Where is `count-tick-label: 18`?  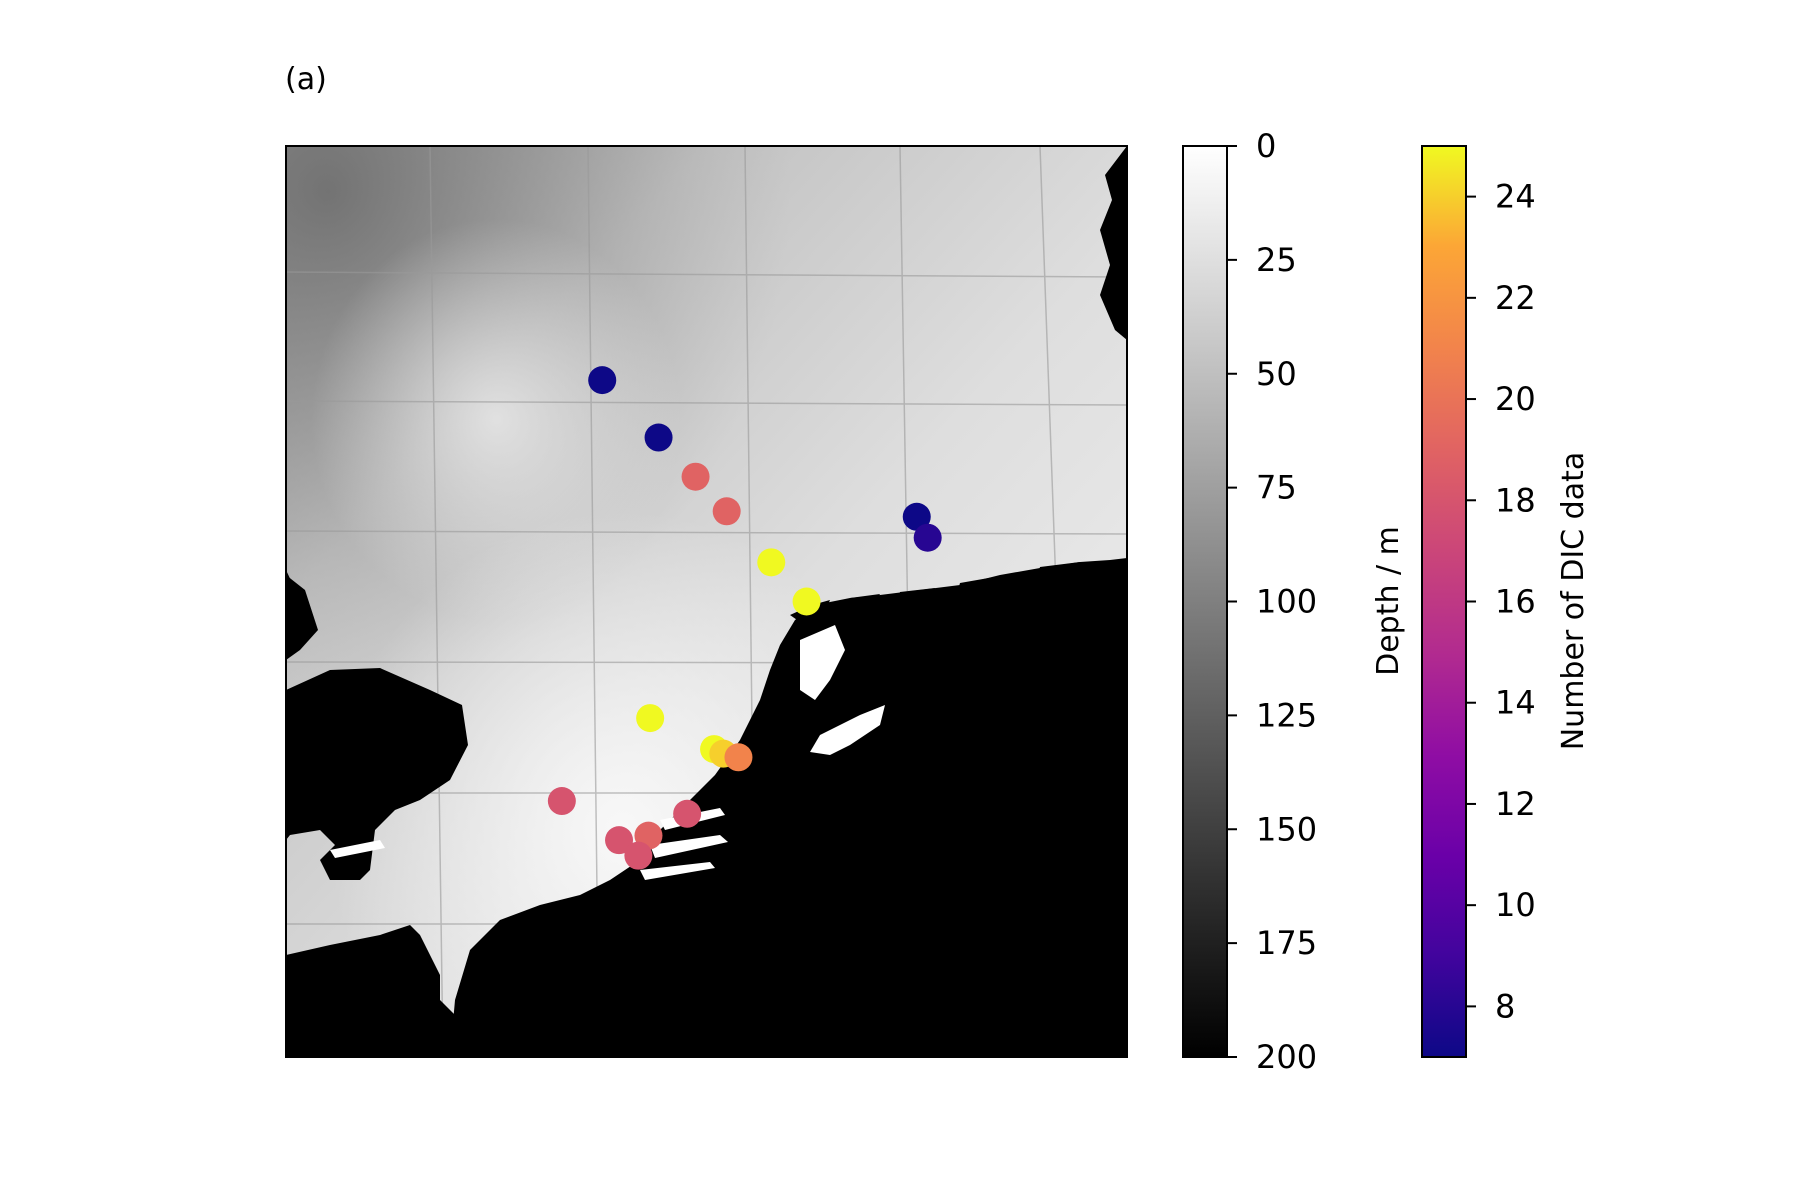 count-tick-label: 18 is located at coordinates (1515, 500).